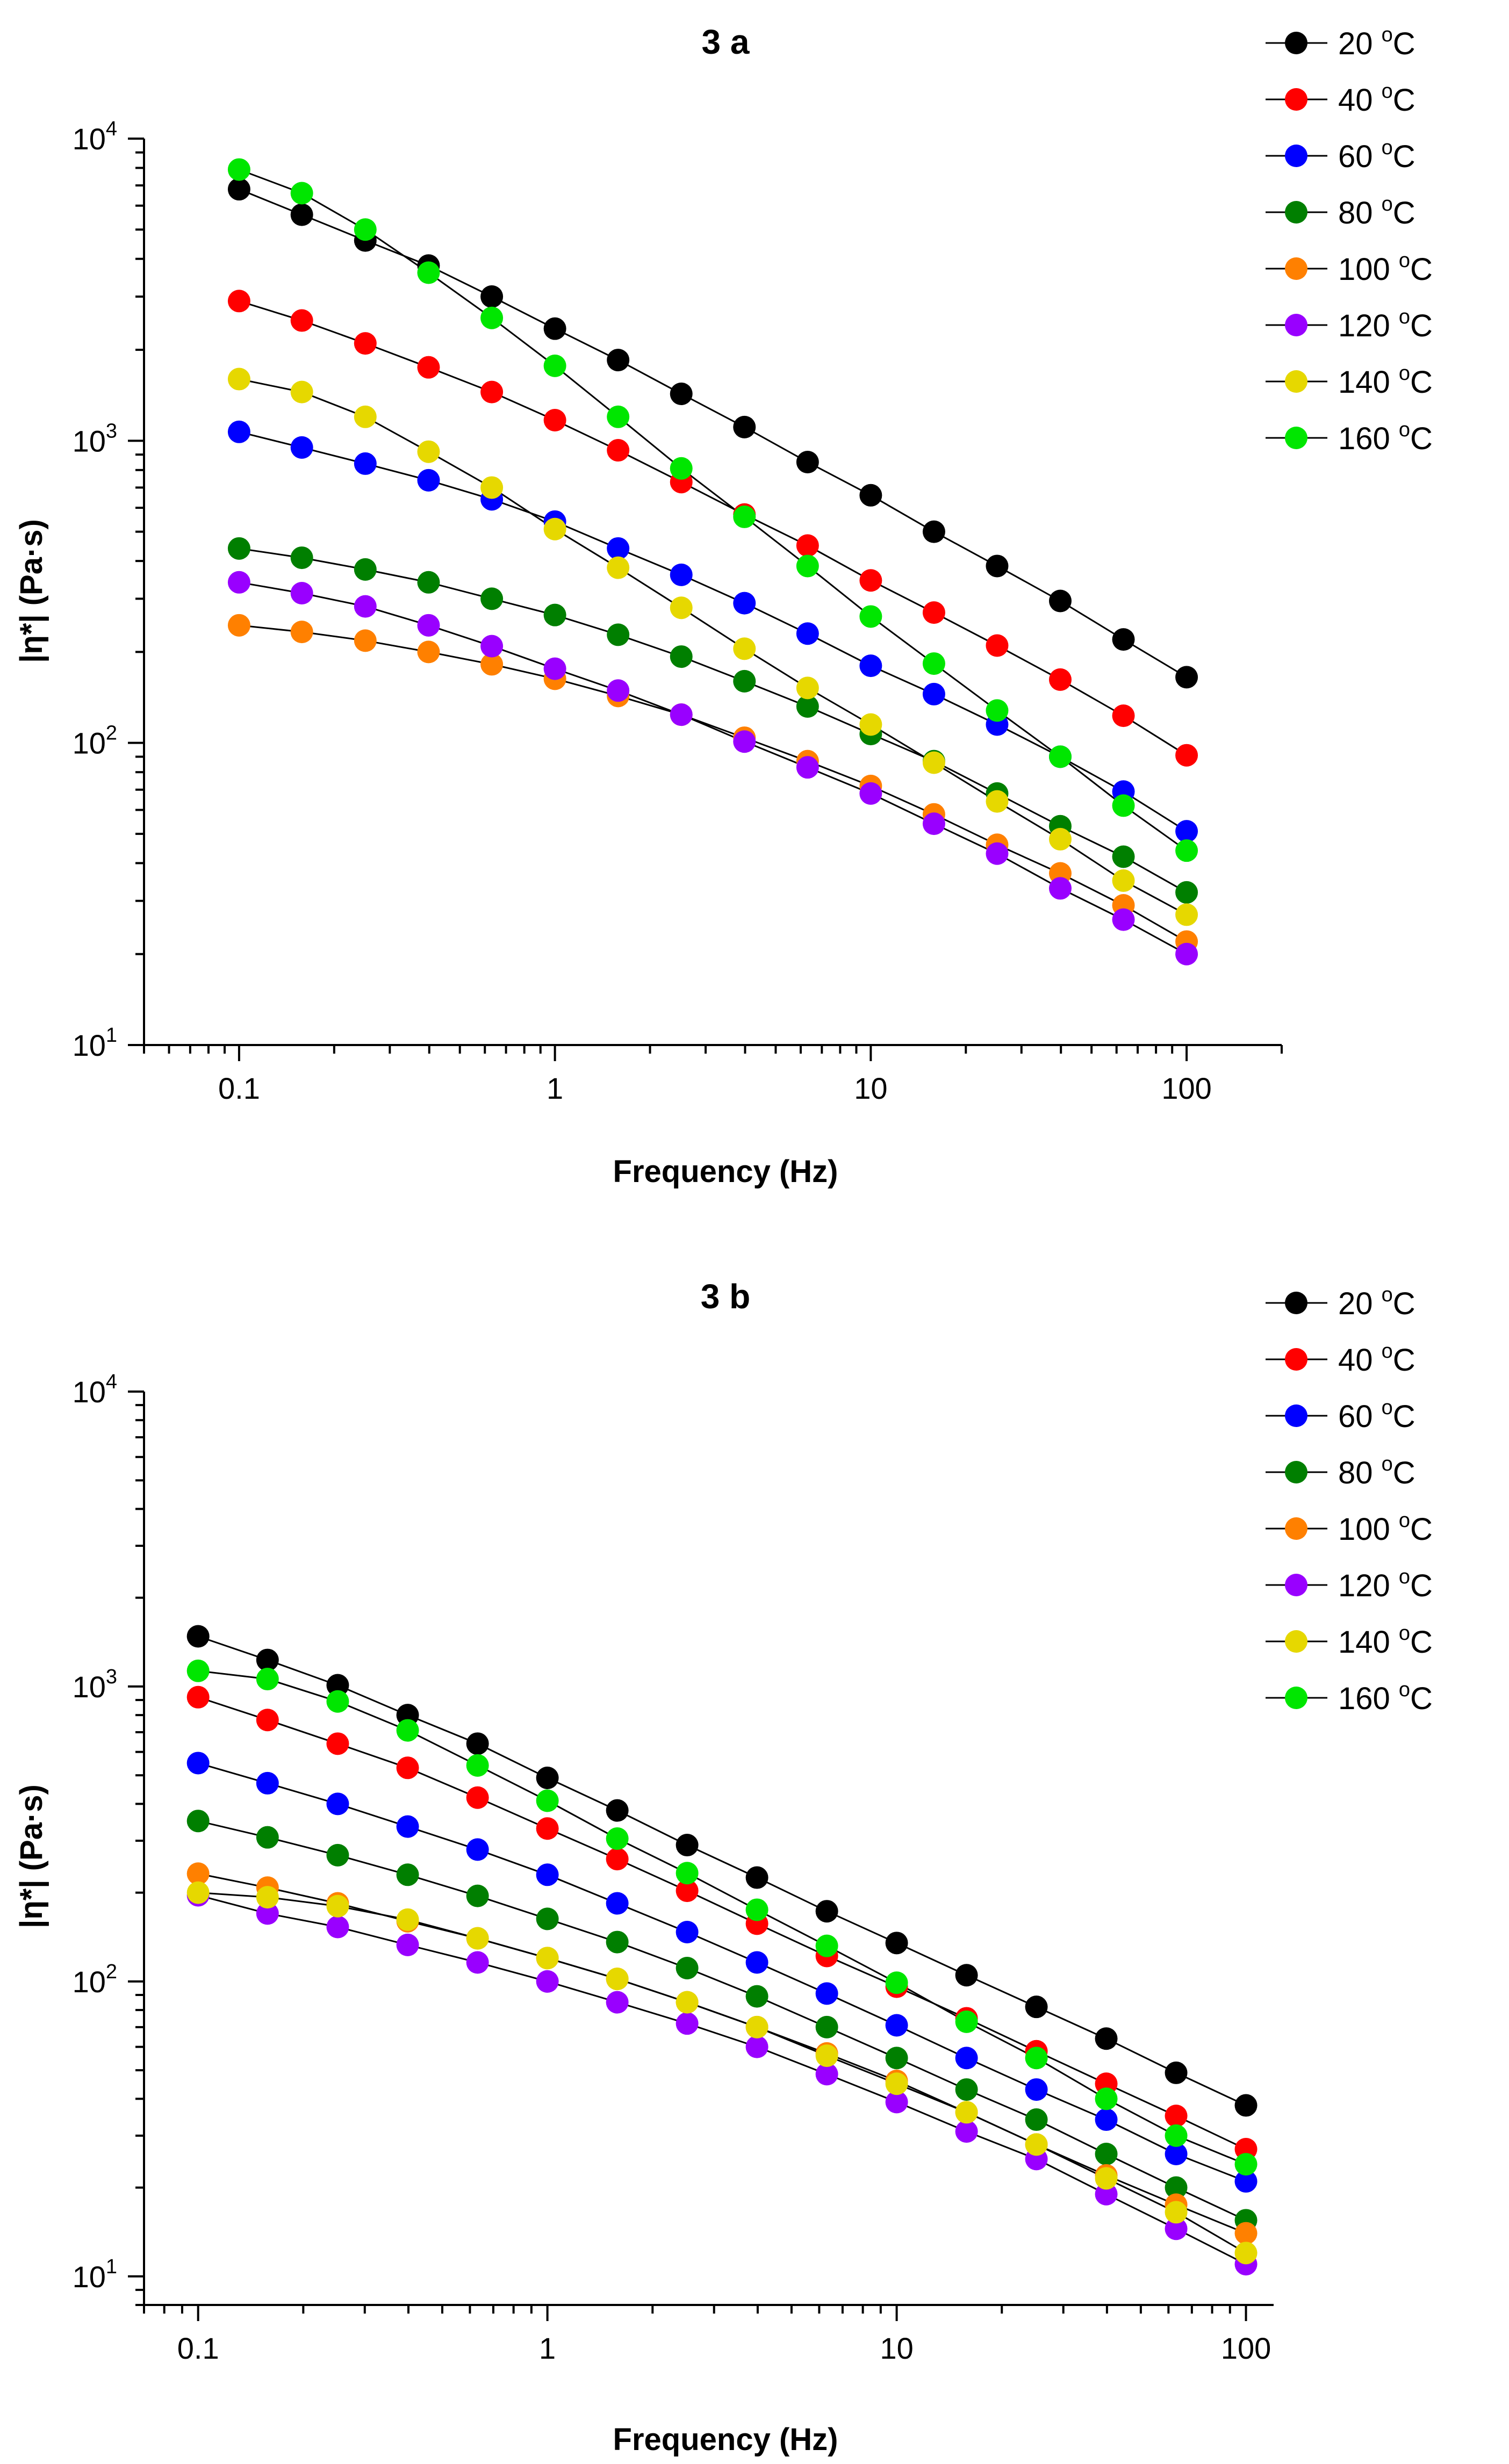 This screenshot has height=2464, width=1509. Describe the element at coordinates (726, 42) in the screenshot. I see `chart-title: 3 a` at that location.